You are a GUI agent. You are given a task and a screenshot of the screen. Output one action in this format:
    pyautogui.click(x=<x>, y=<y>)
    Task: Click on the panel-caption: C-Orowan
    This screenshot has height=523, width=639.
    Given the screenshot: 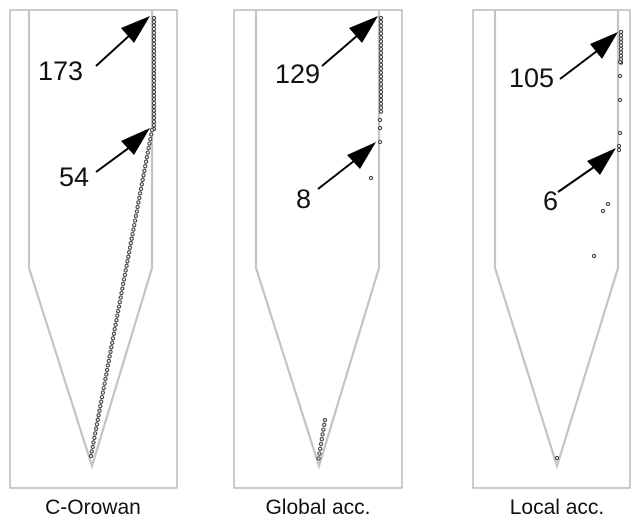 What is the action you would take?
    pyautogui.click(x=93, y=507)
    